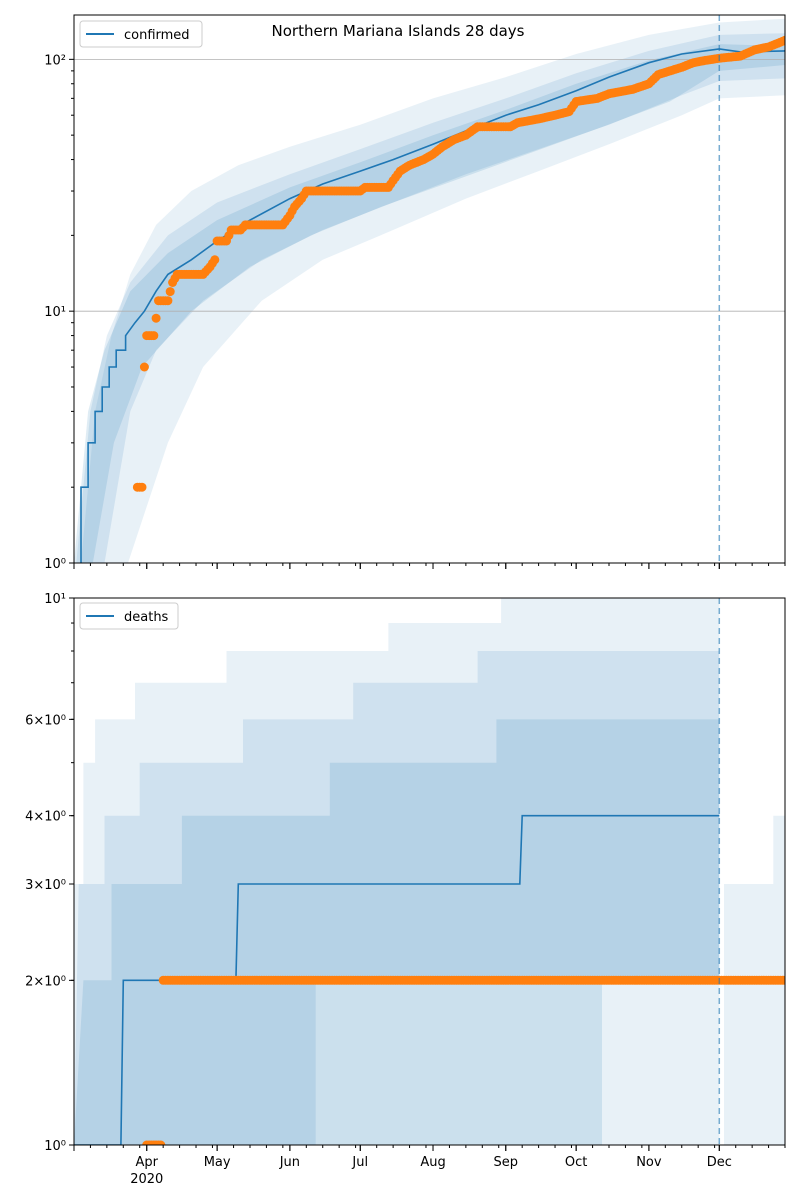 The height and width of the screenshot is (1200, 800). Describe the element at coordinates (429, 566) in the screenshot. I see `confirmed-x-axis` at that location.